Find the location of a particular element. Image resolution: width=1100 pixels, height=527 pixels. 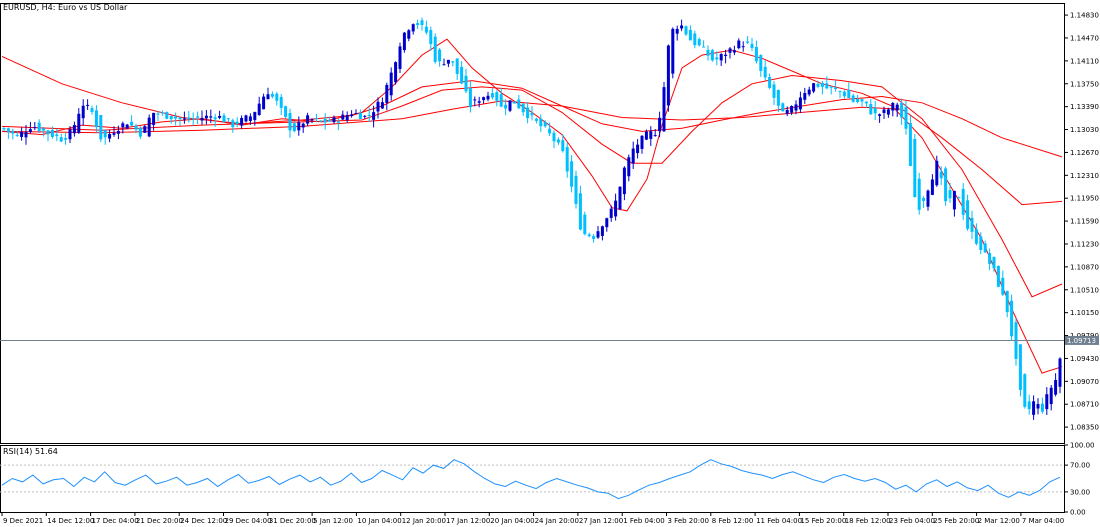

rsi-label: RSI(14) 51.64 is located at coordinates (30, 451).